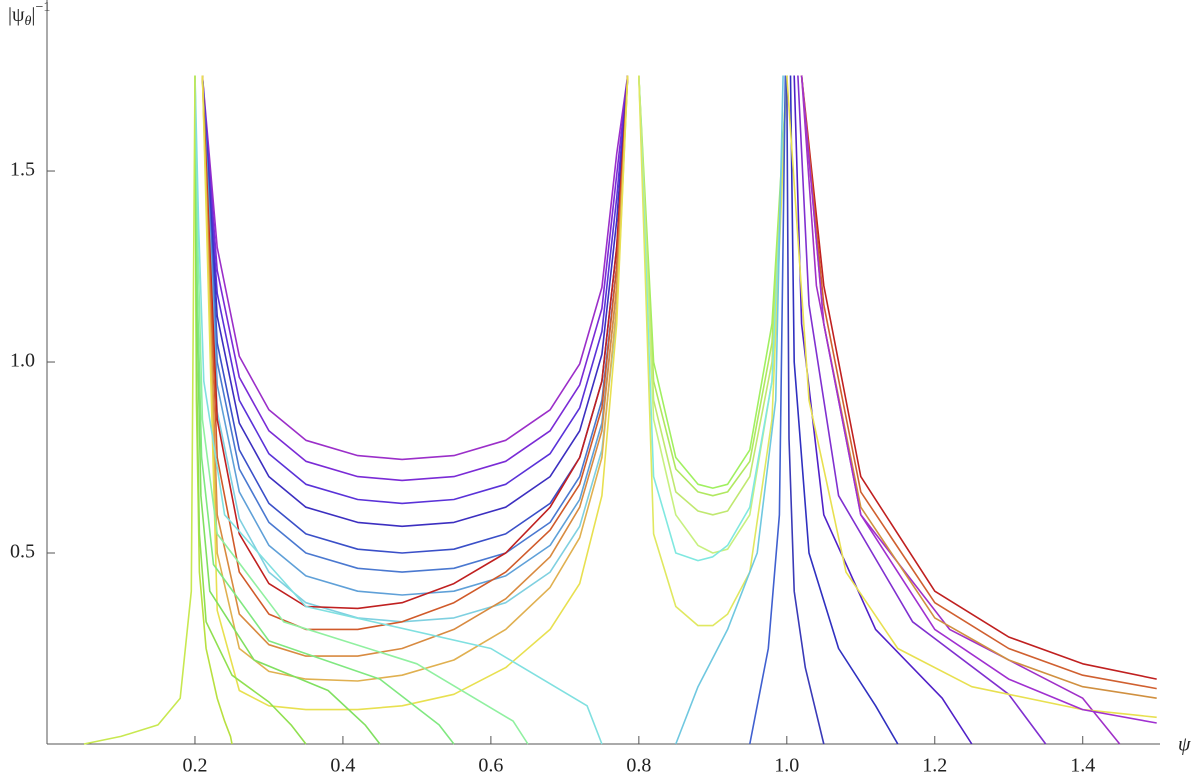 Image resolution: width=1200 pixels, height=784 pixels. Describe the element at coordinates (194, 766) in the screenshot. I see `x-tick-label: 0.2` at that location.